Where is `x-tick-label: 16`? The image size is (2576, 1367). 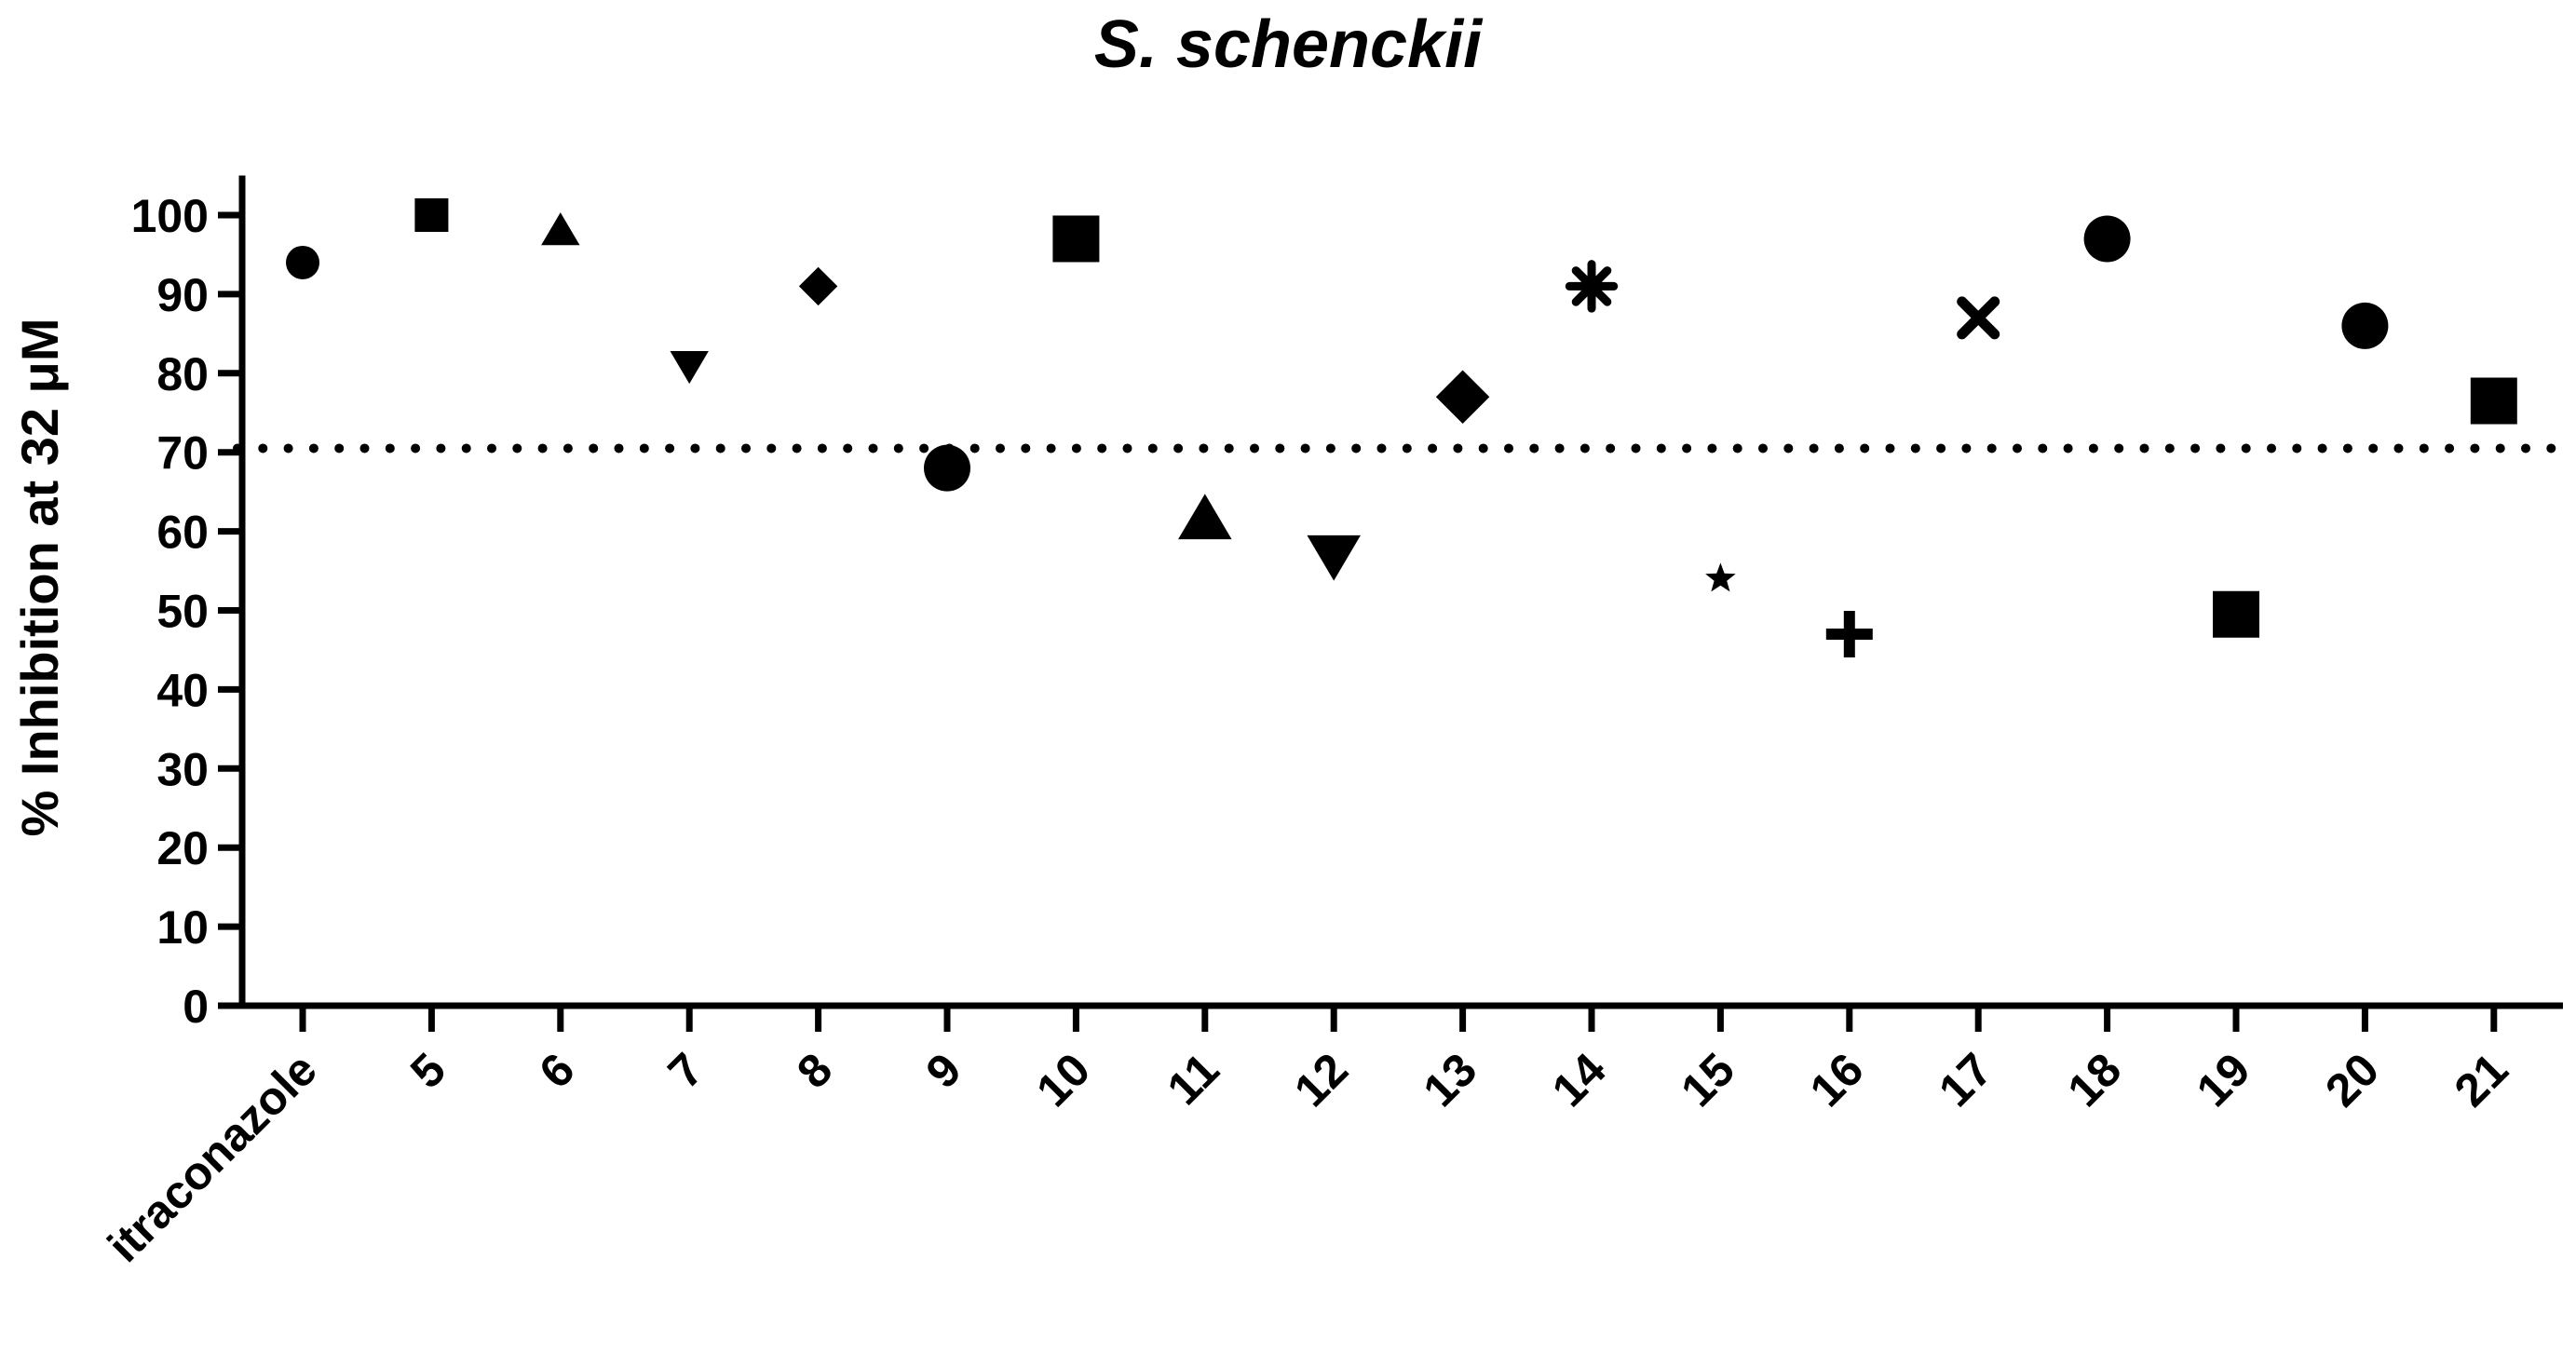
x-tick-label: 16 is located at coordinates (1837, 1080).